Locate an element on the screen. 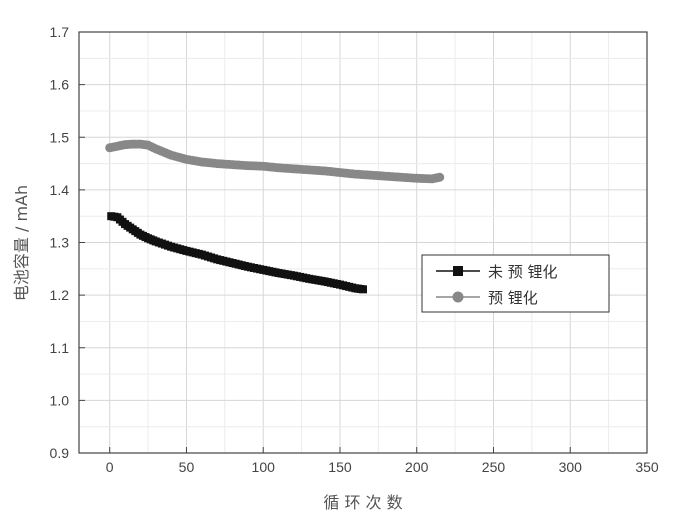 The height and width of the screenshot is (527, 700). legend: 未 预 锂化 预 锂化 is located at coordinates (515, 283).